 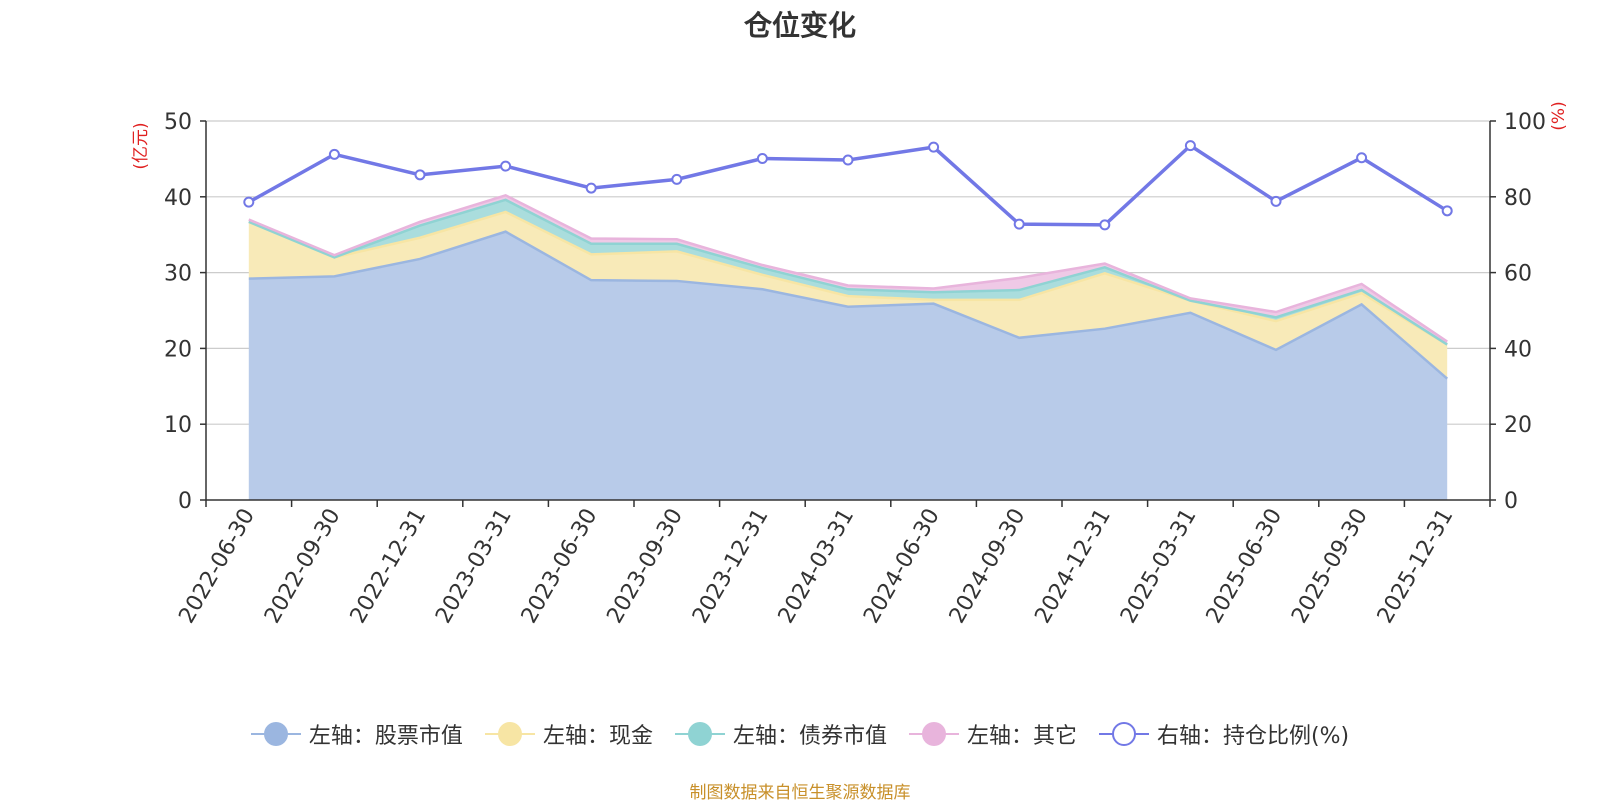 What do you see at coordinates (509, 734) in the screenshot?
I see `legend-cash-marker-icon` at bounding box center [509, 734].